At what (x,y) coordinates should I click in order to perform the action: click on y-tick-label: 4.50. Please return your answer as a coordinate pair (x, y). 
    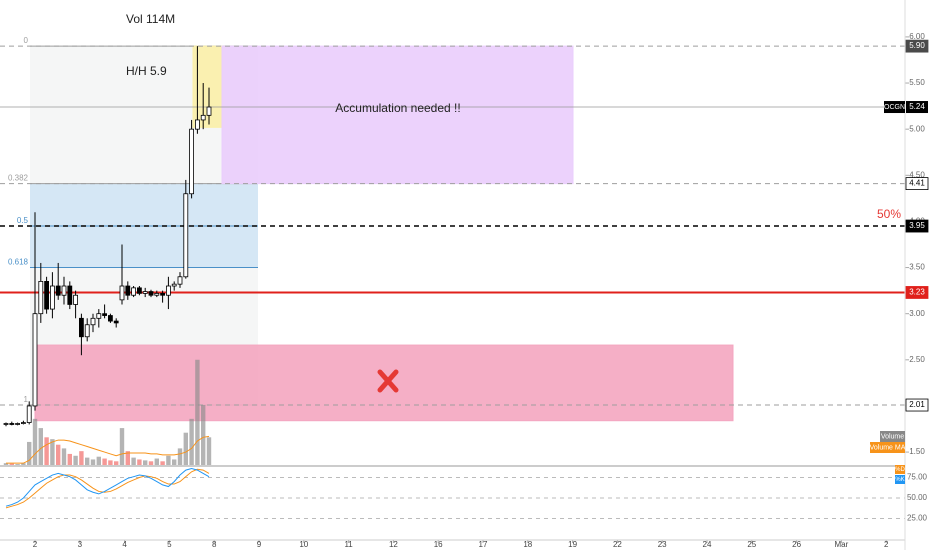
    Looking at the image, I should click on (917, 174).